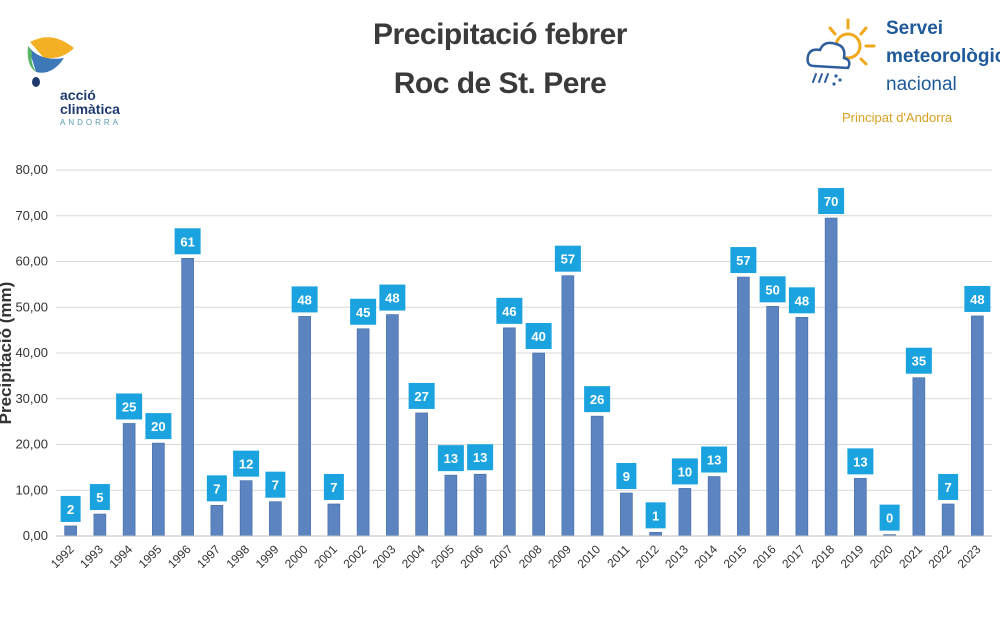 This screenshot has height=640, width=1000. Describe the element at coordinates (31, 444) in the screenshot. I see `y-tick-label: 20,00` at that location.